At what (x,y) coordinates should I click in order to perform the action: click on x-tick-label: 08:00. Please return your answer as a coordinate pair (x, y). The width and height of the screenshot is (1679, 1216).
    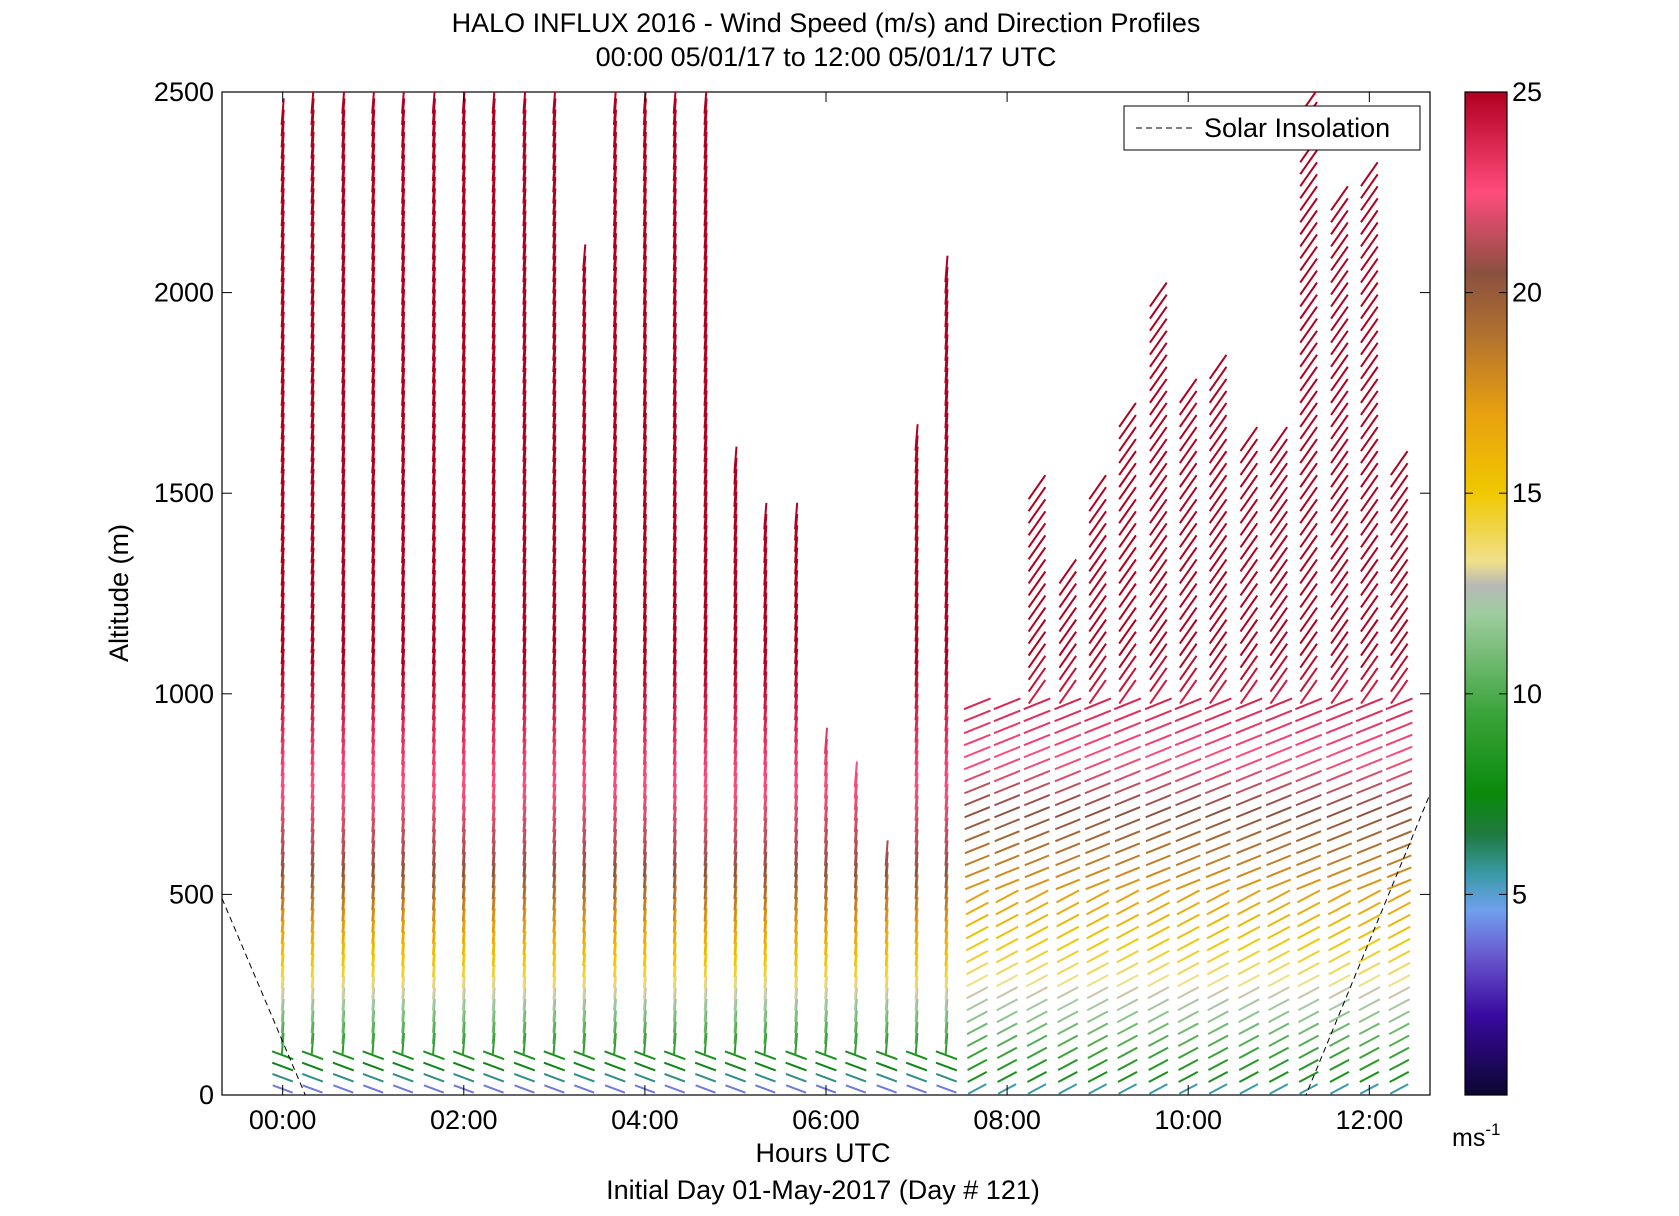
    Looking at the image, I should click on (1007, 1120).